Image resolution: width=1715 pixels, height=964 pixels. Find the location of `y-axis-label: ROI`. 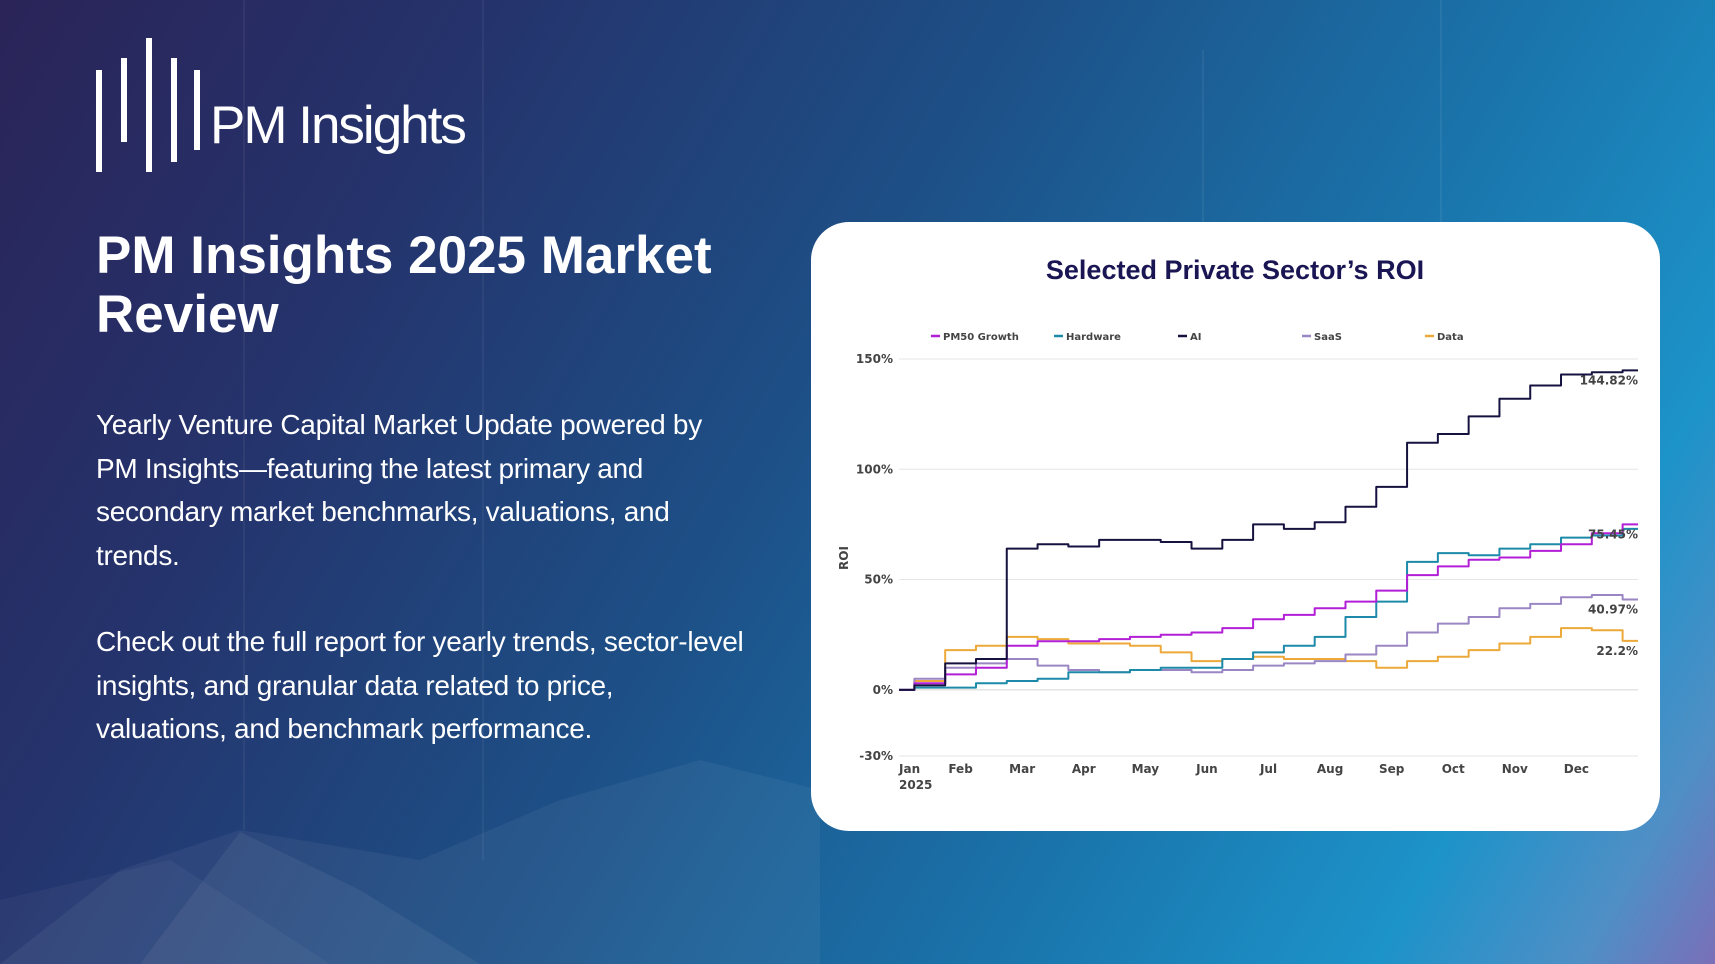

y-axis-label: ROI is located at coordinates (844, 558).